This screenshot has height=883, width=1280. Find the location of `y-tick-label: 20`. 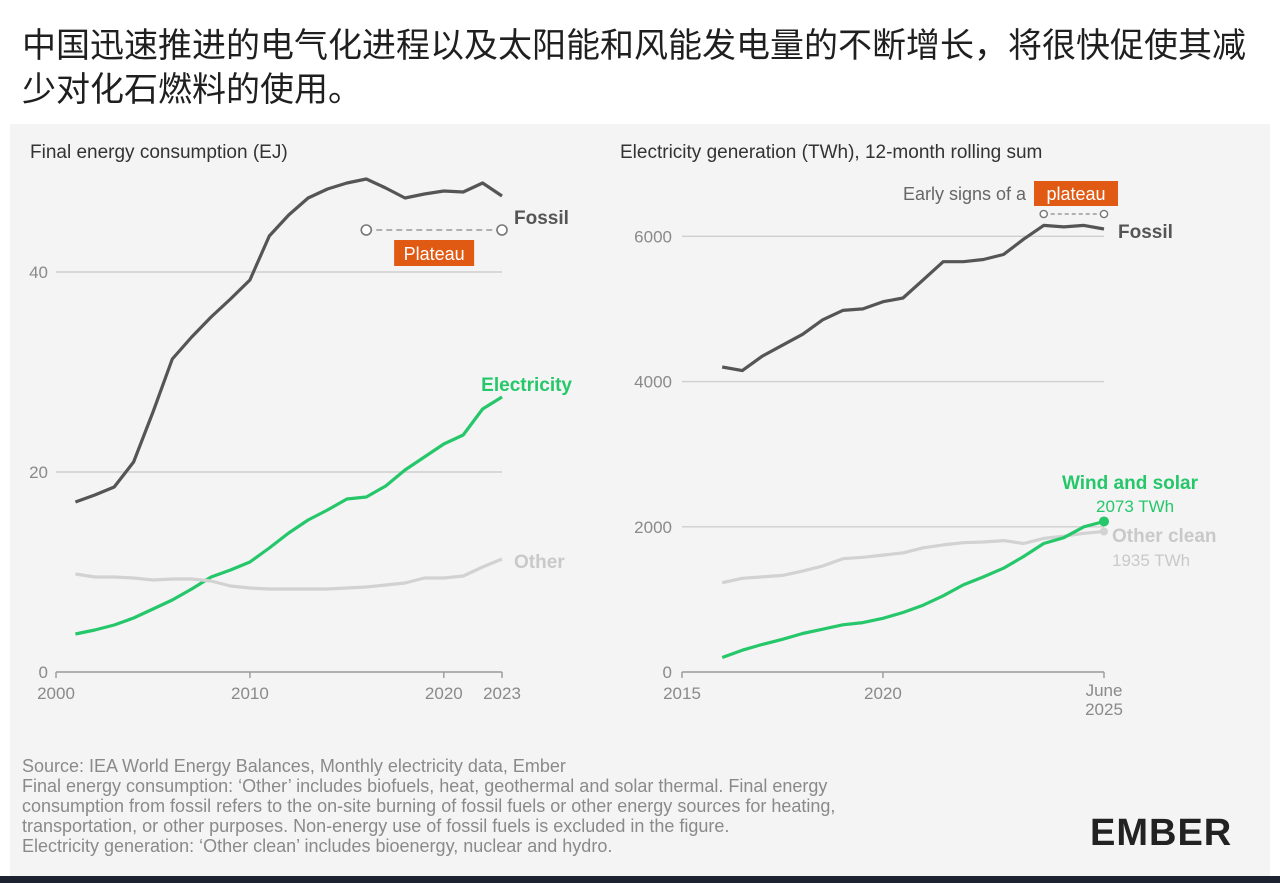

y-tick-label: 20 is located at coordinates (38, 472).